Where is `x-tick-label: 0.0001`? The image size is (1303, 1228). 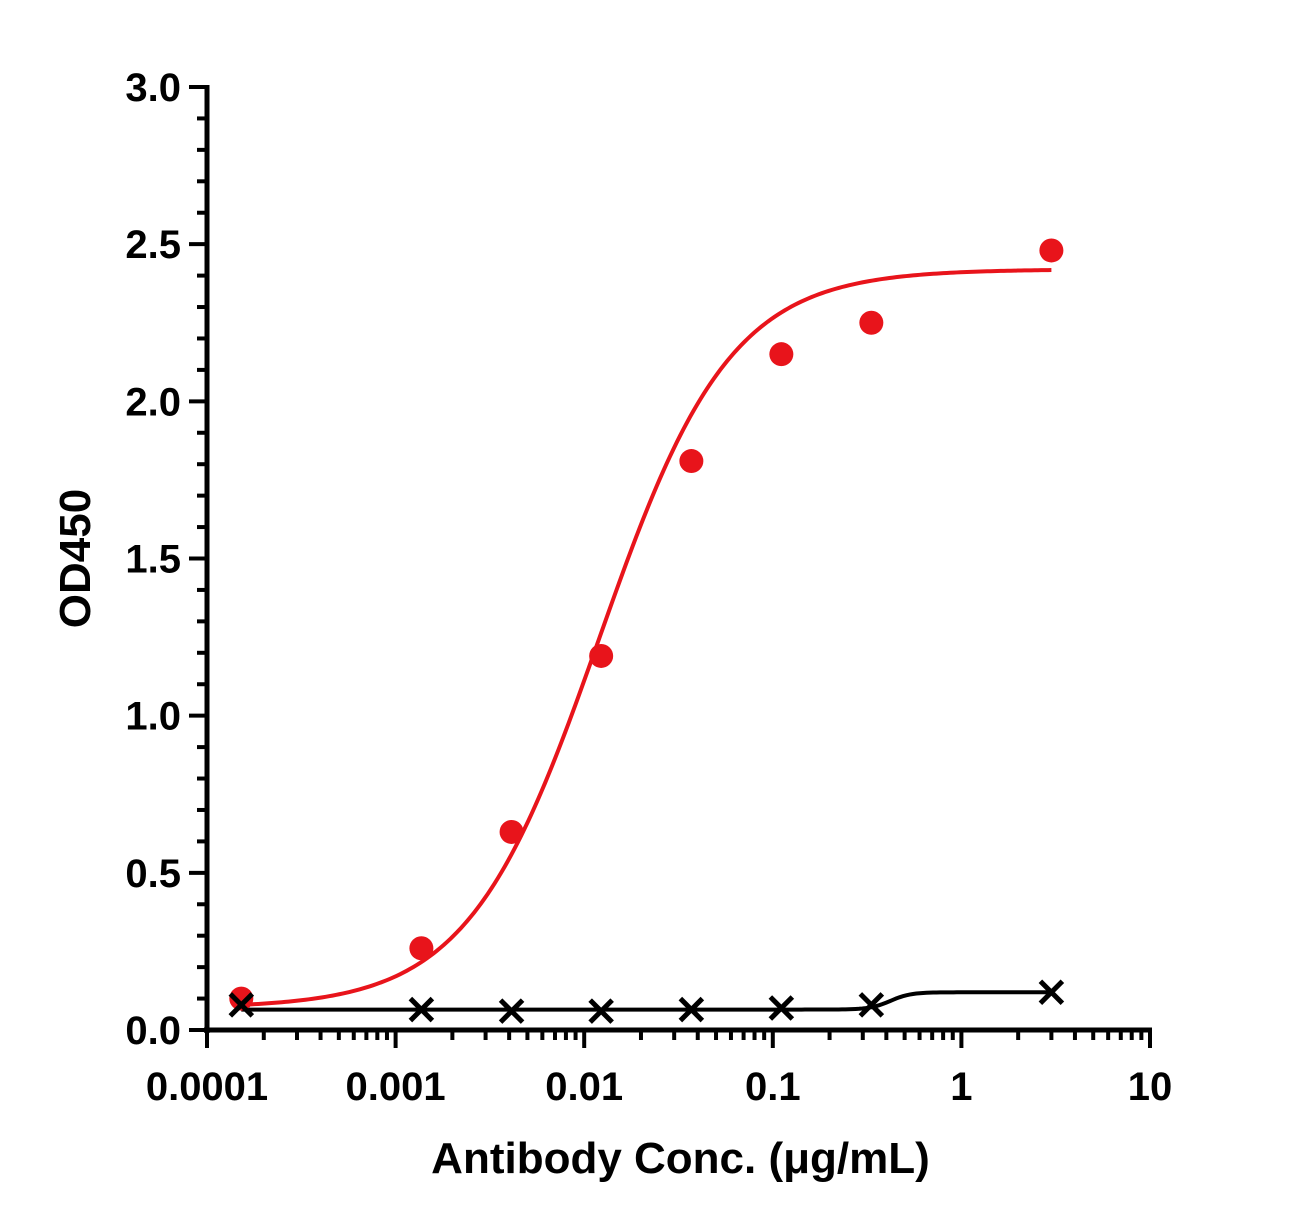
x-tick-label: 0.0001 is located at coordinates (207, 1087).